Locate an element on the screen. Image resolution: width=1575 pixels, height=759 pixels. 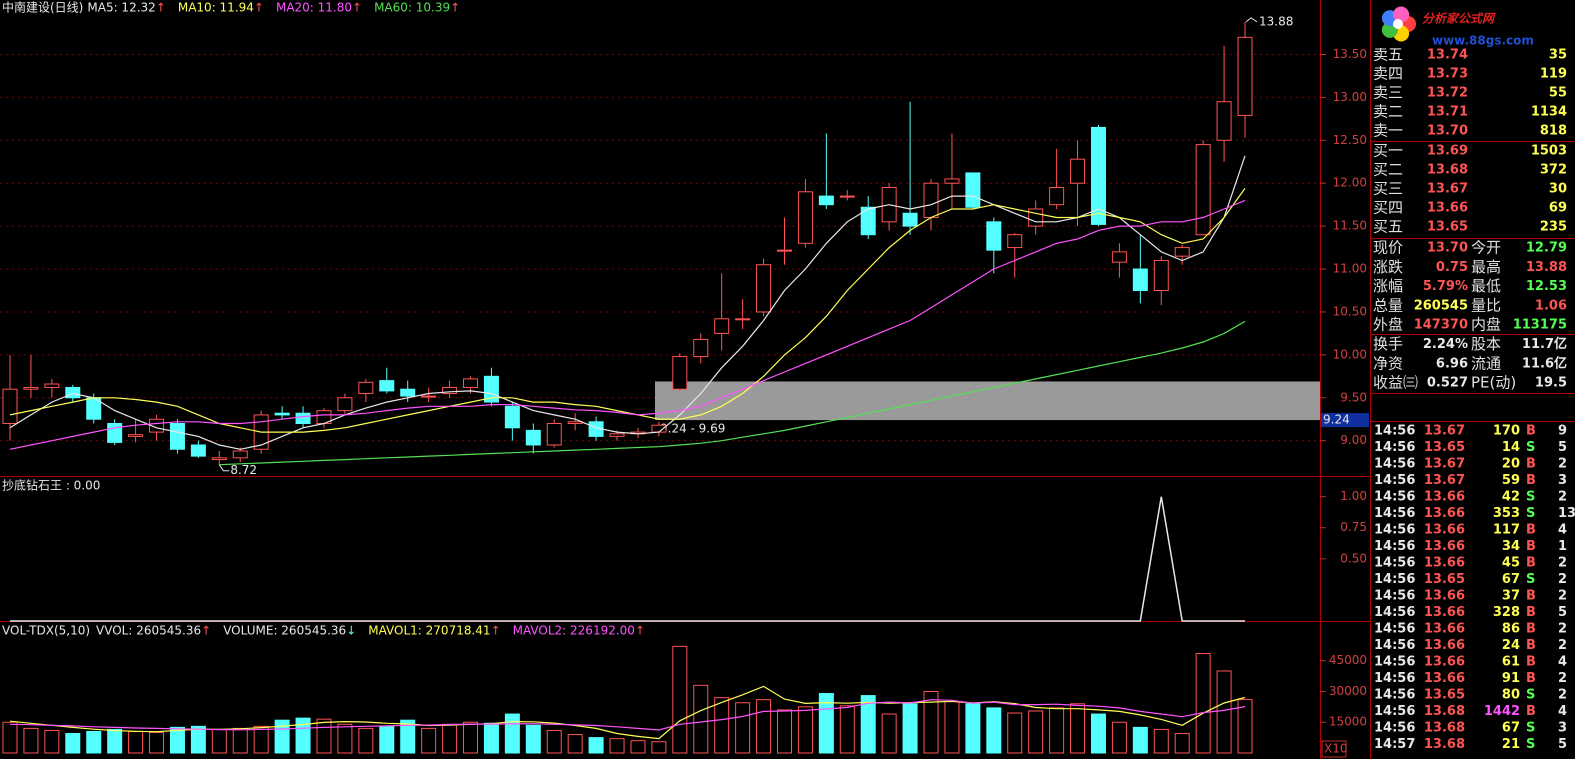
trade-volume: 353 is located at coordinates (1506, 513).